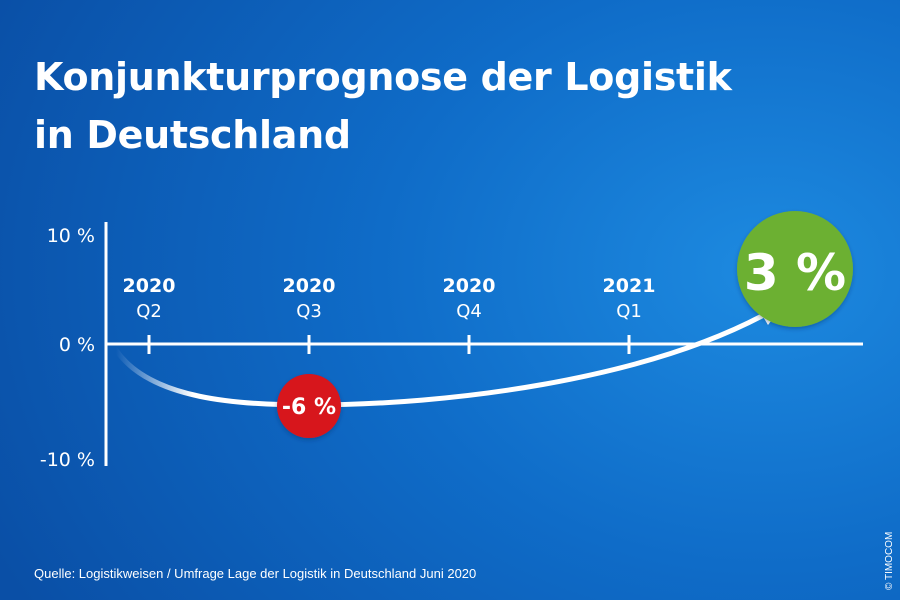  I want to click on trough-badge: -6 %, so click(309, 406).